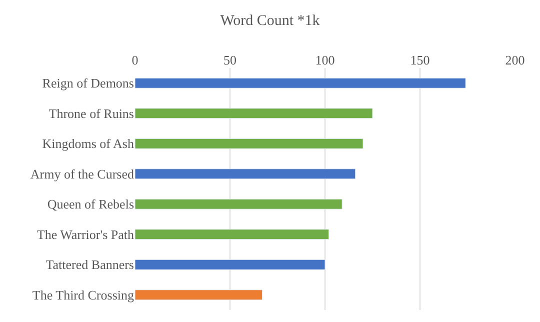 The width and height of the screenshot is (540, 322). I want to click on x-tick-label: 100, so click(325, 60).